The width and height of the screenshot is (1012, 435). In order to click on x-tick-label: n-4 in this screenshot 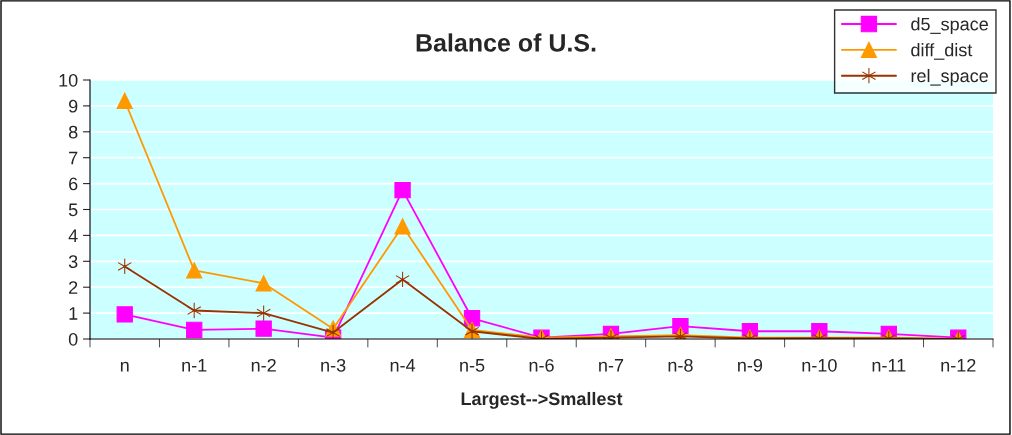, I will do `click(403, 365)`.